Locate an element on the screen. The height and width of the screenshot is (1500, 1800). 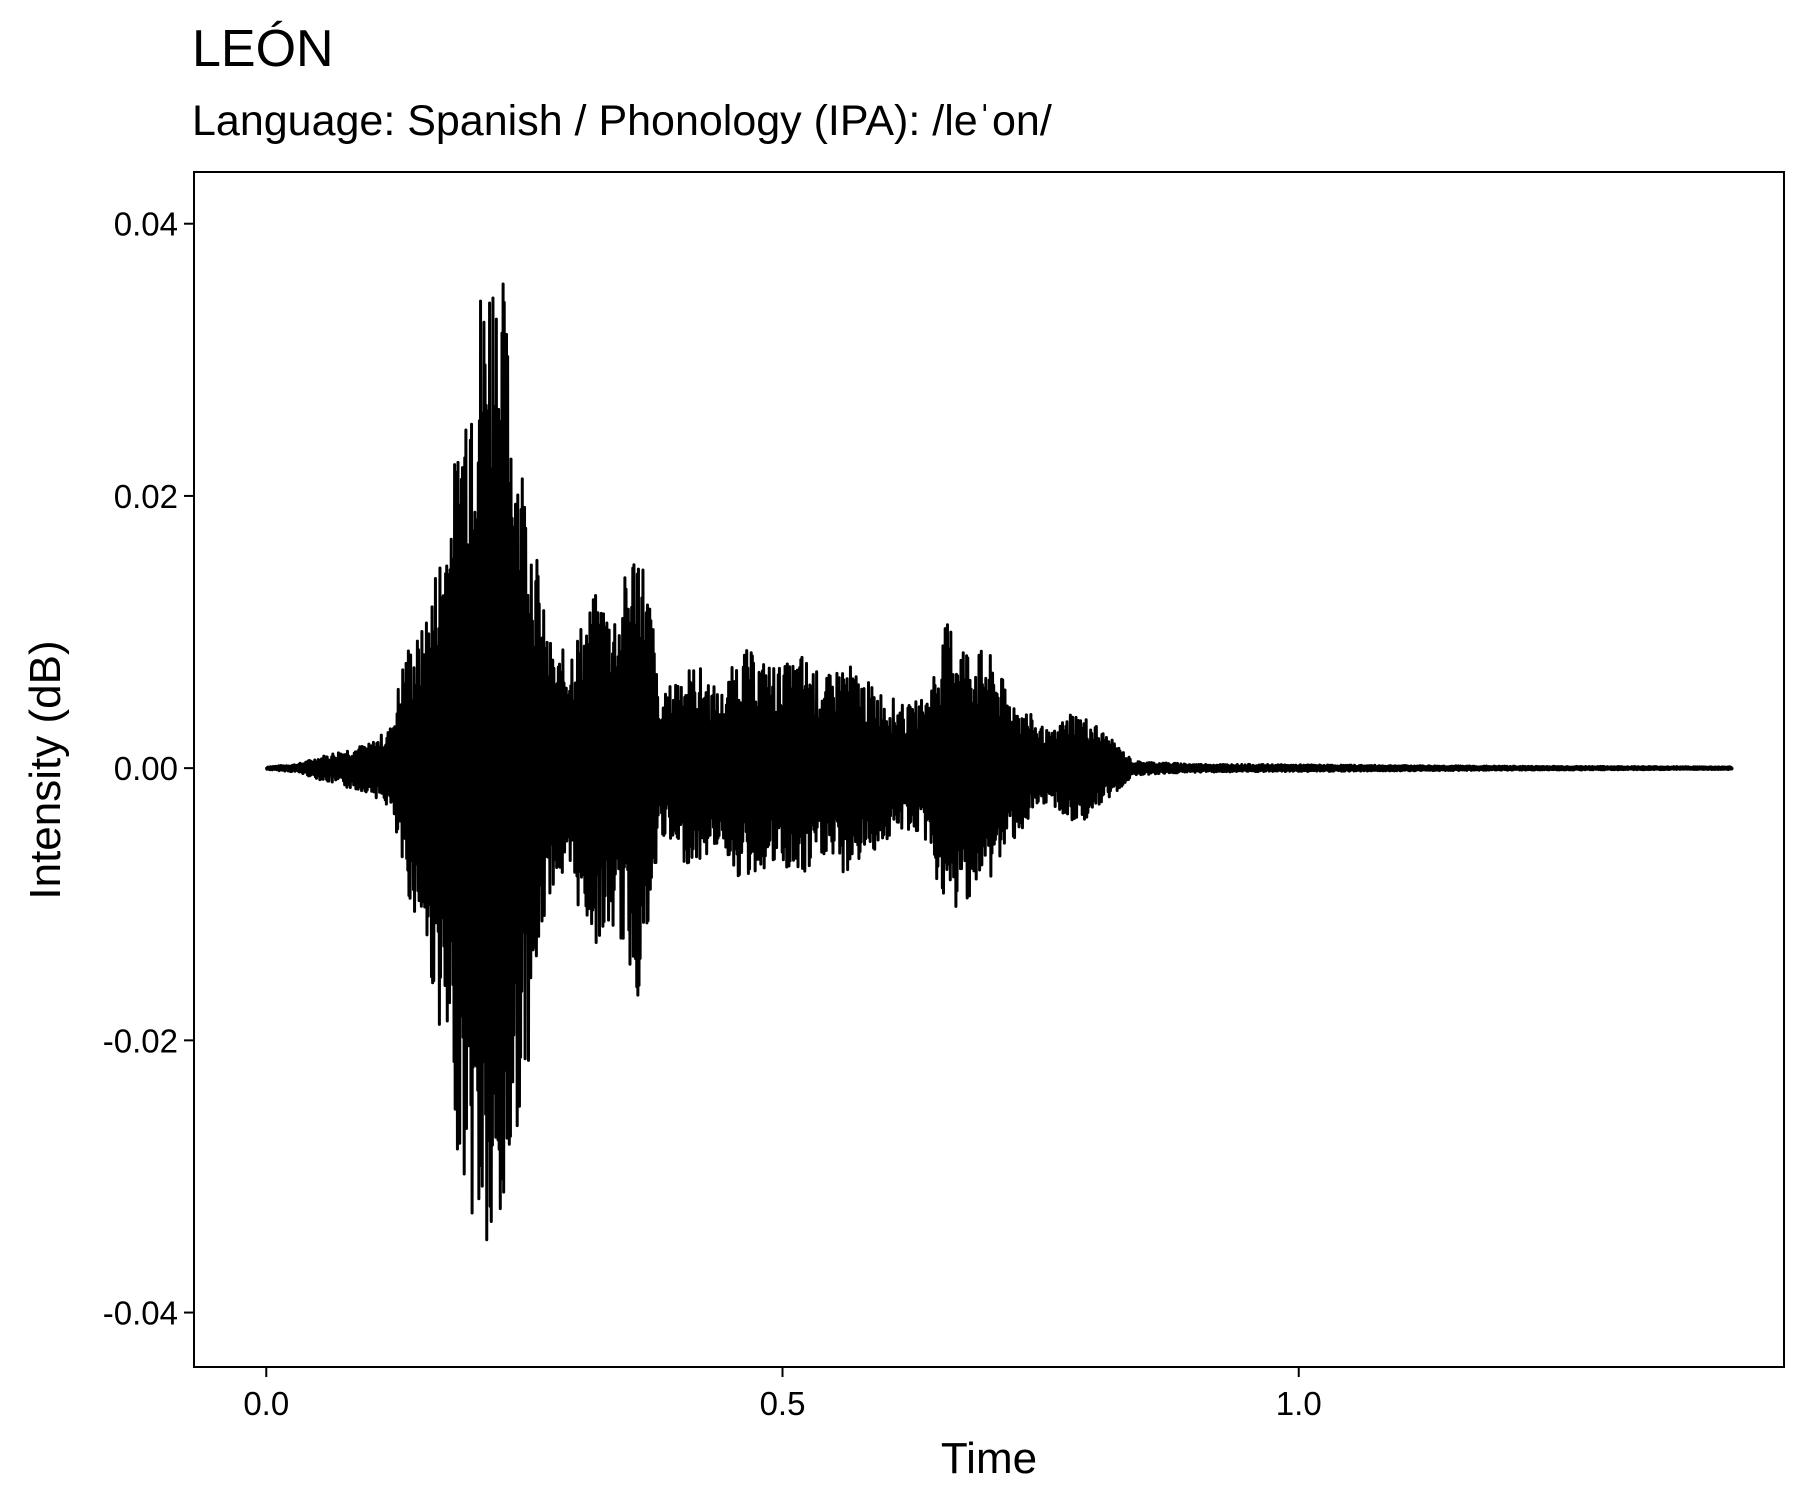
y-tick-label: 0.02 is located at coordinates (146, 496).